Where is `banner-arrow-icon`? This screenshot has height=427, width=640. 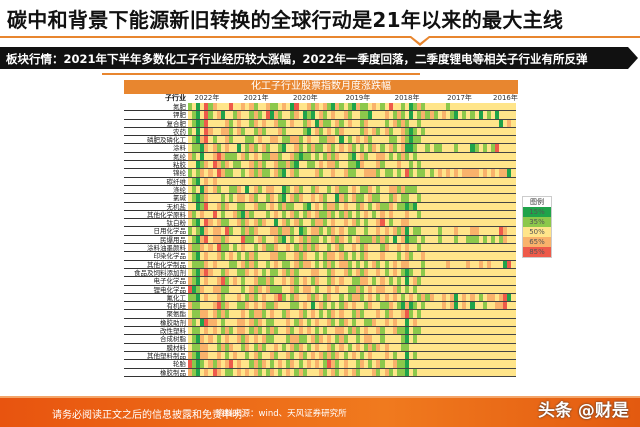
banner-arrow-icon is located at coordinates (633, 58).